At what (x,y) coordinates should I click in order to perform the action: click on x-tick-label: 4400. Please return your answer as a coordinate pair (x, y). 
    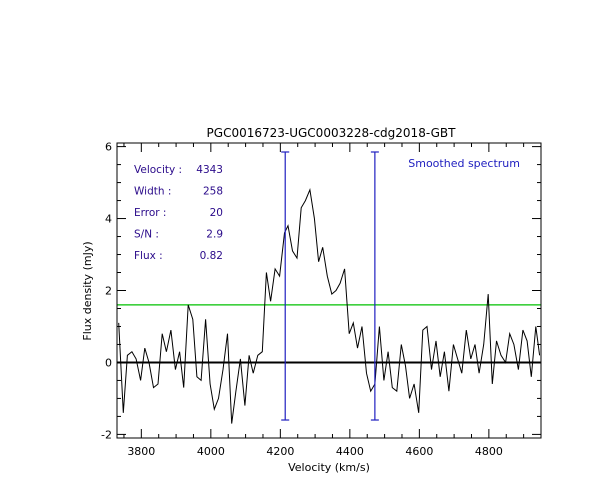
    Looking at the image, I should click on (350, 451).